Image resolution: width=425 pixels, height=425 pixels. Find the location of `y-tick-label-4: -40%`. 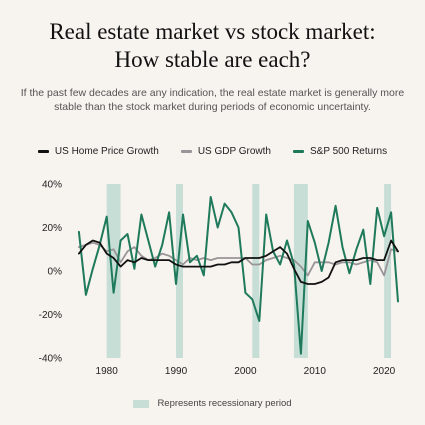

y-tick-label-4: -40% is located at coordinates (50, 359).